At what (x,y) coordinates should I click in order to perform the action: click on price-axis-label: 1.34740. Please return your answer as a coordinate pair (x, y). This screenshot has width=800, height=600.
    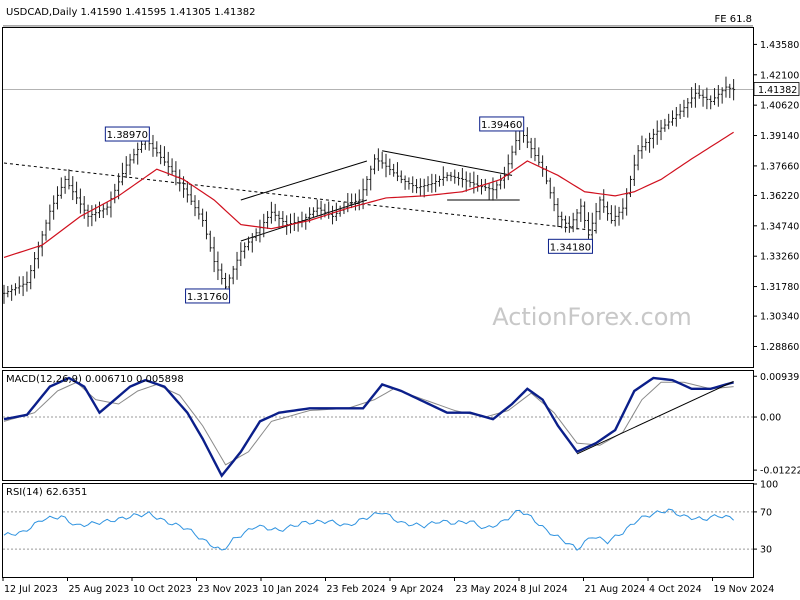
    Looking at the image, I should click on (779, 226).